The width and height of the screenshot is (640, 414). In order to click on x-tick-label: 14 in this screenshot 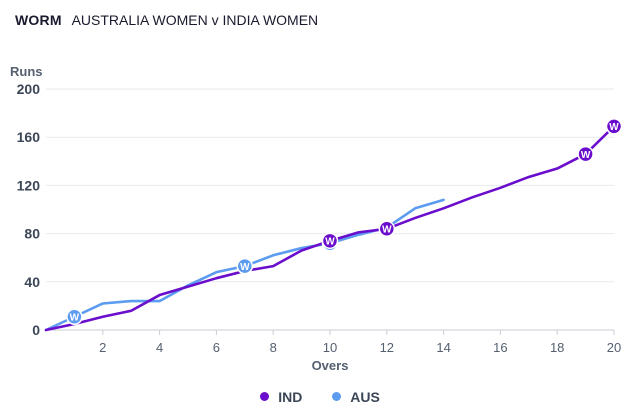, I will do `click(443, 347)`.